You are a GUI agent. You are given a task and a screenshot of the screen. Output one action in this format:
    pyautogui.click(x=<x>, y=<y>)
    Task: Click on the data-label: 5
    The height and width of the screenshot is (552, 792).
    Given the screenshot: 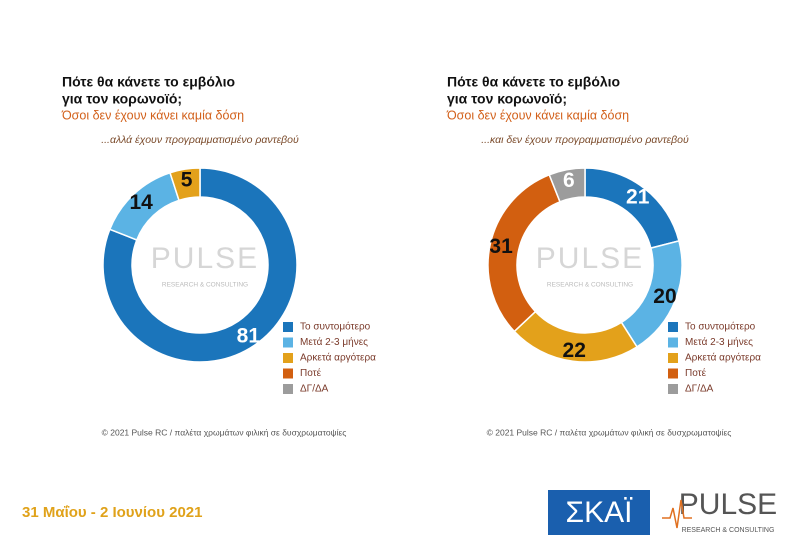 What is the action you would take?
    pyautogui.click(x=187, y=180)
    